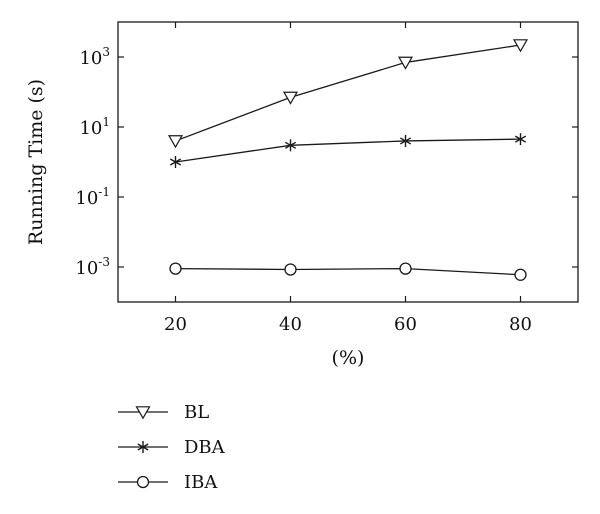 The height and width of the screenshot is (514, 600). I want to click on y-tick-label-3: 10³, so click(94, 57).